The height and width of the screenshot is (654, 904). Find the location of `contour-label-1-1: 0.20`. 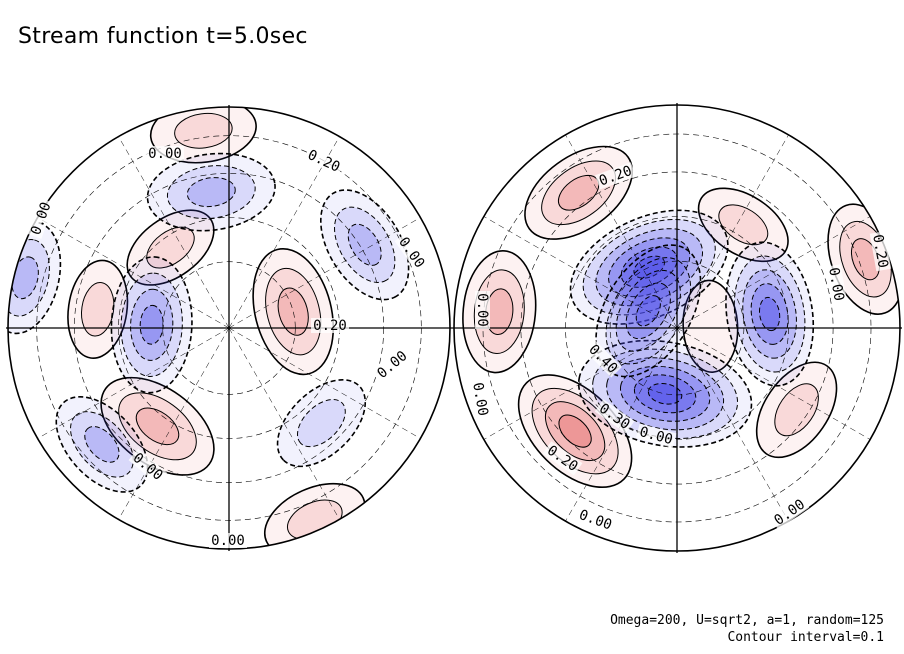

contour-label-1-1: 0.20 is located at coordinates (880, 251).